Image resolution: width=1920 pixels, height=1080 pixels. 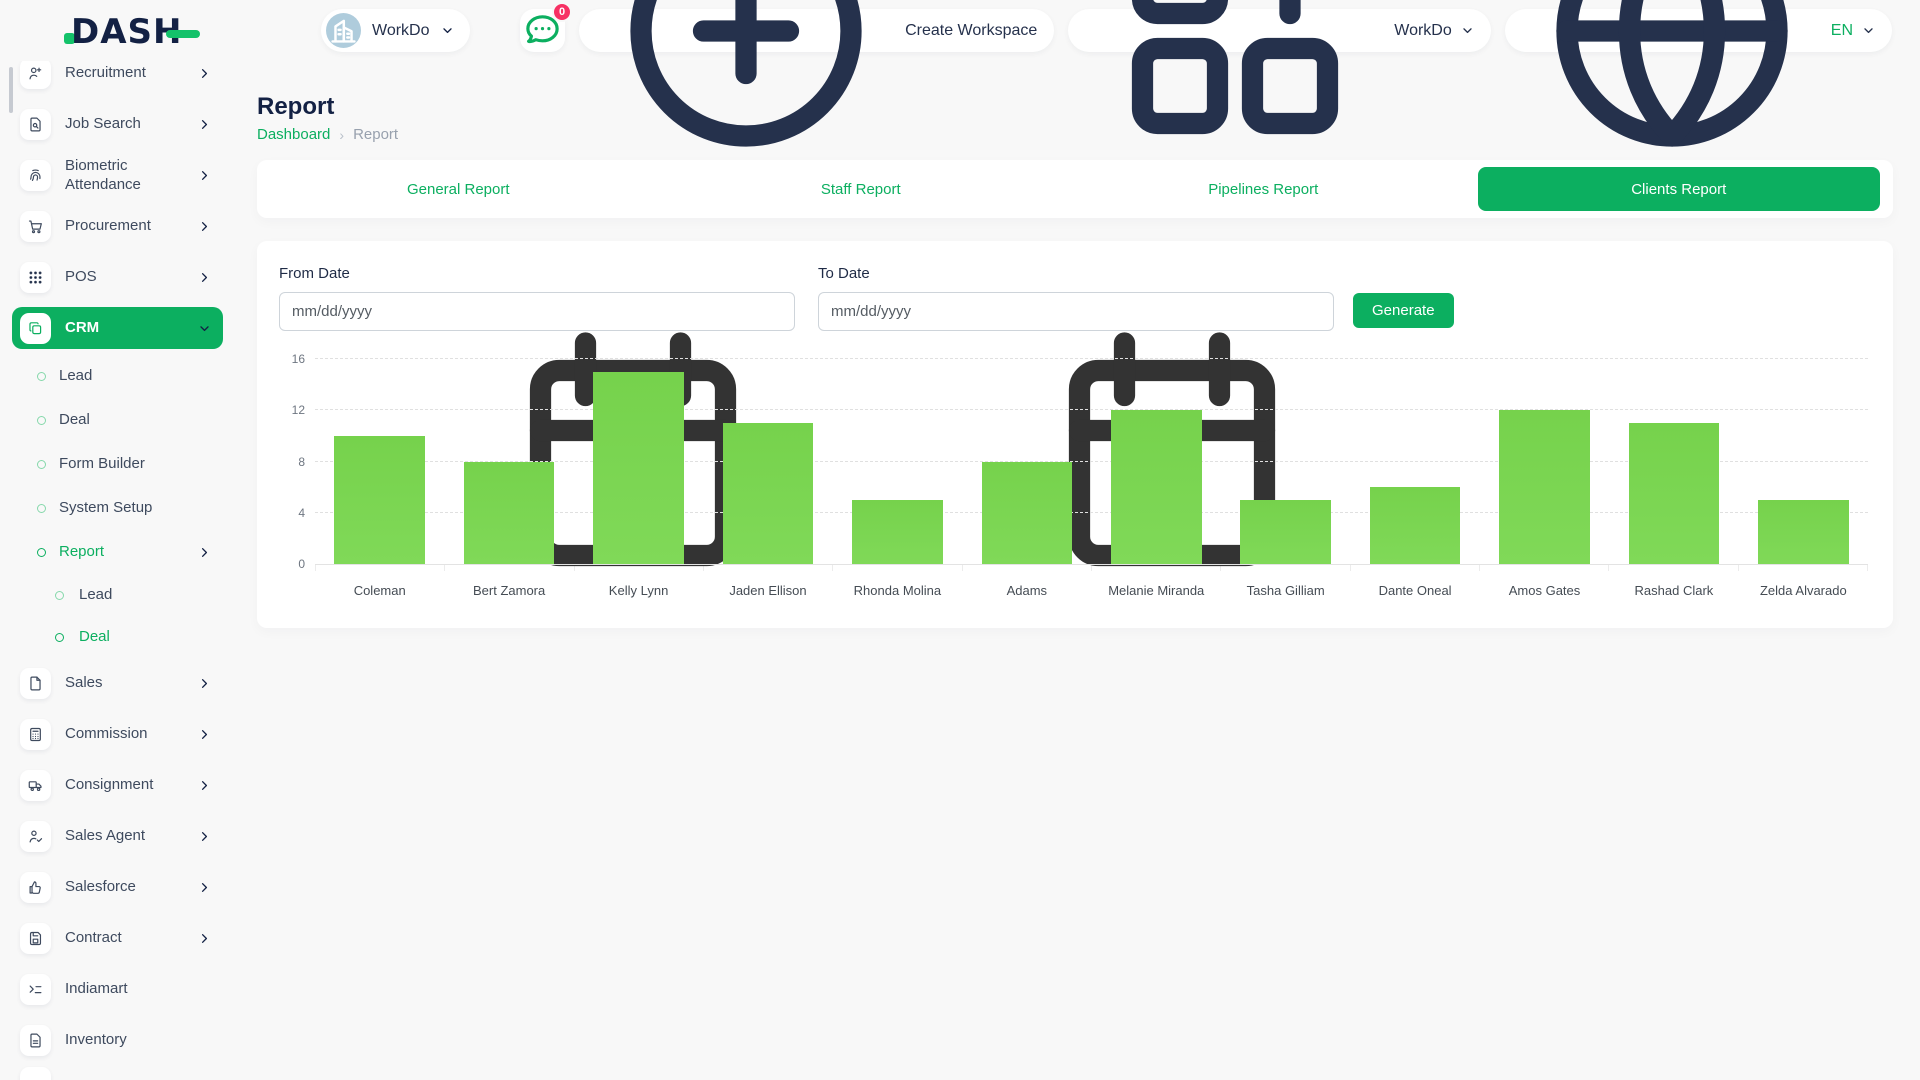 I want to click on x-axis-label: Amos Gates, so click(x=1544, y=590).